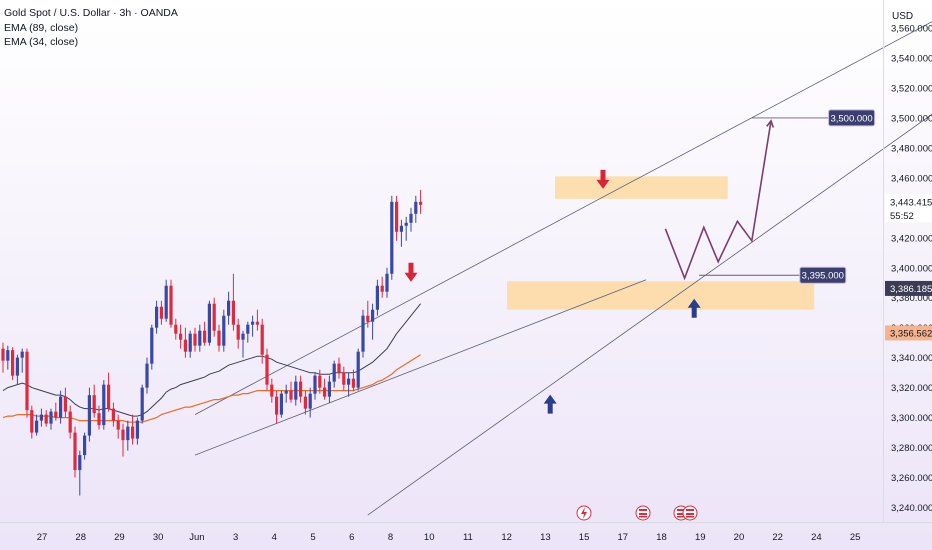 The height and width of the screenshot is (550, 932). Describe the element at coordinates (623, 537) in the screenshot. I see `time-tick: 17` at that location.